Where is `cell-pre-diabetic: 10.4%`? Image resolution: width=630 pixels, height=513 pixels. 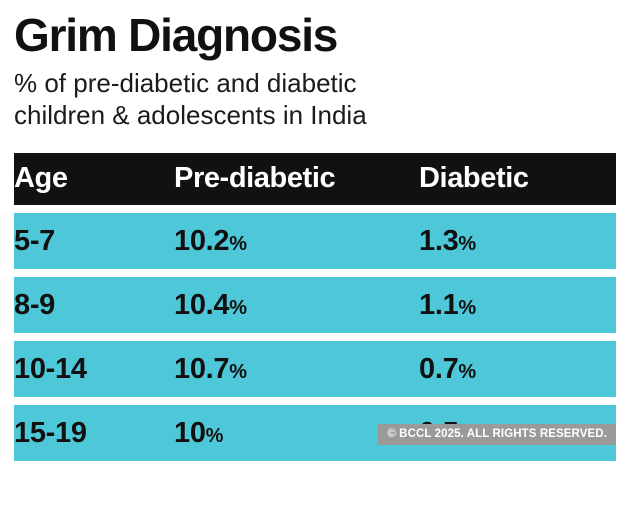 cell-pre-diabetic: 10.4% is located at coordinates (296, 305).